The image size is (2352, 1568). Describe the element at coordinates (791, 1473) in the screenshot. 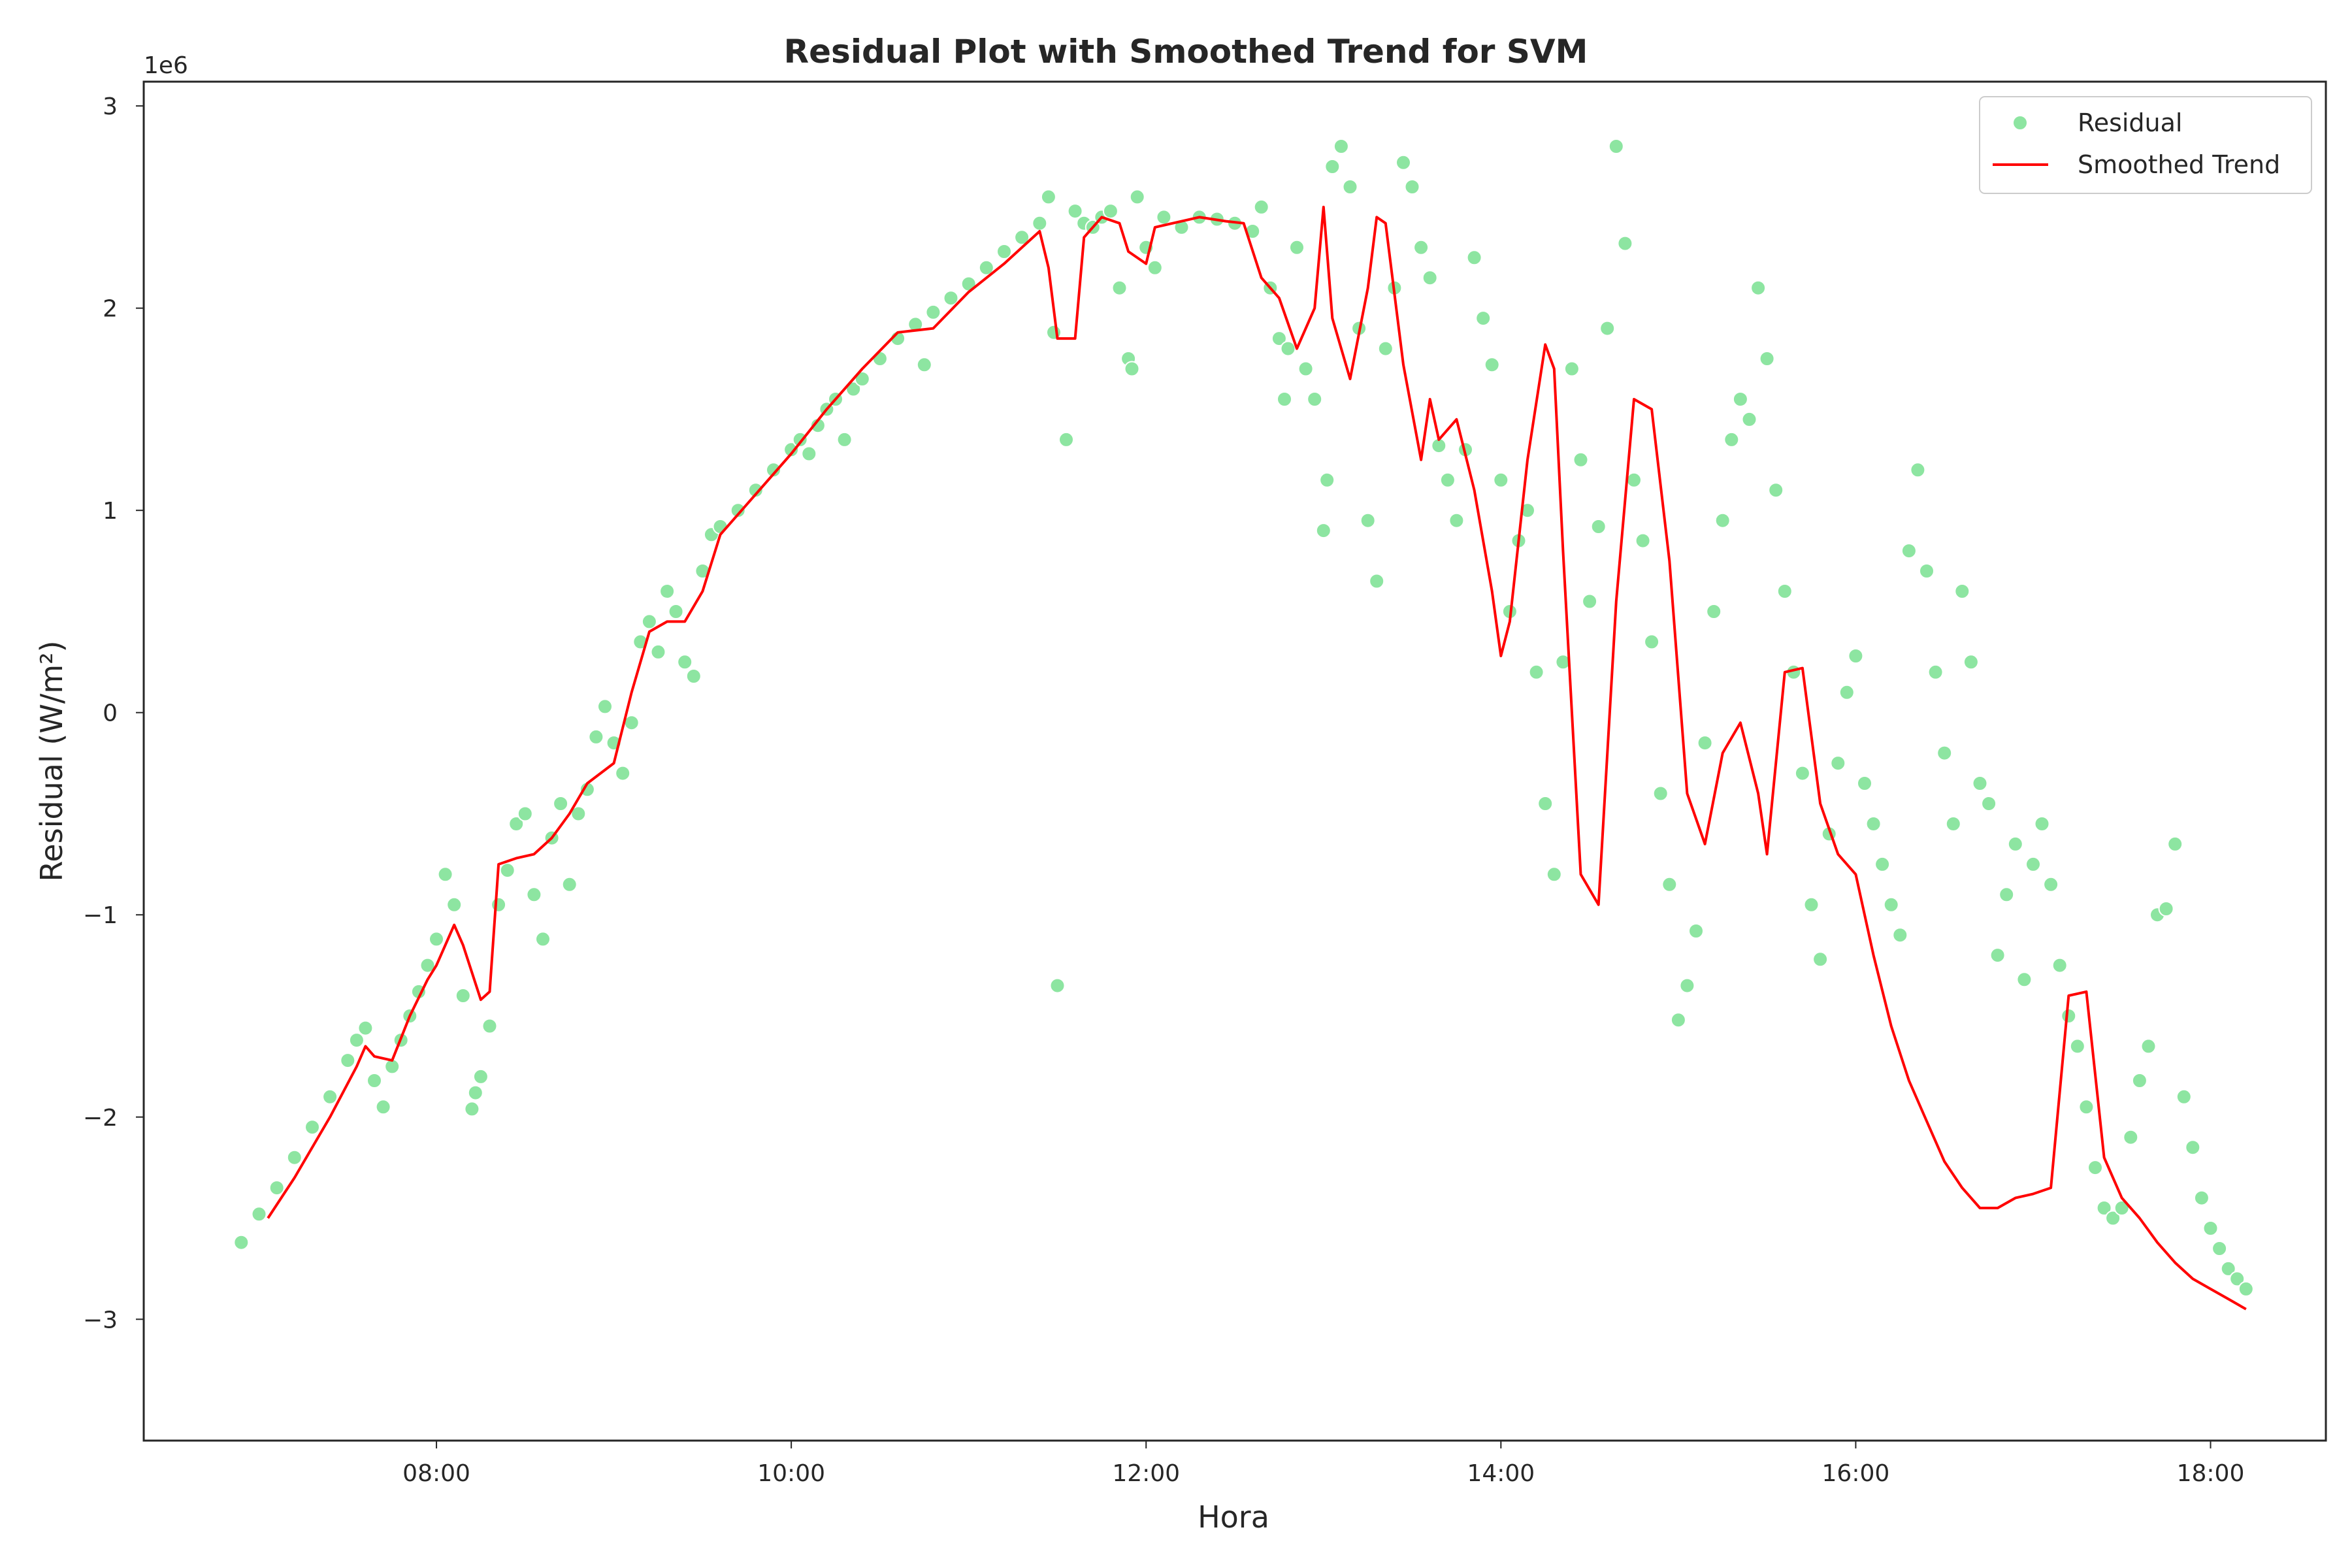

I see `x-tick-label: 10:00` at that location.